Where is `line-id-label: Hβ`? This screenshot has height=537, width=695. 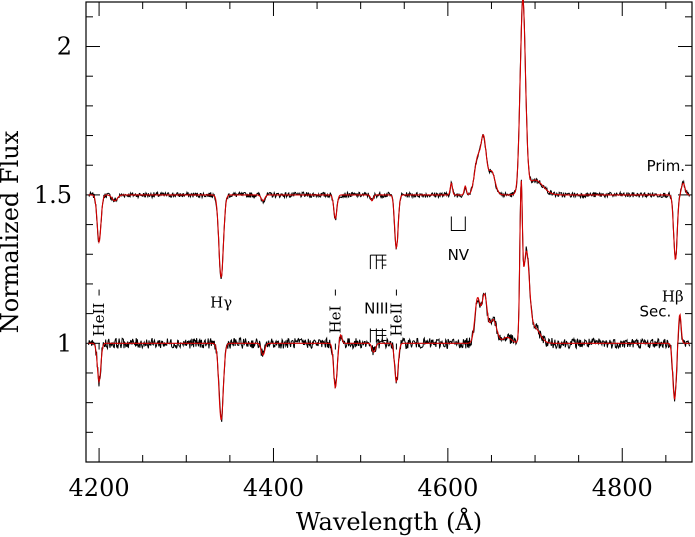
line-id-label: Hβ is located at coordinates (673, 297).